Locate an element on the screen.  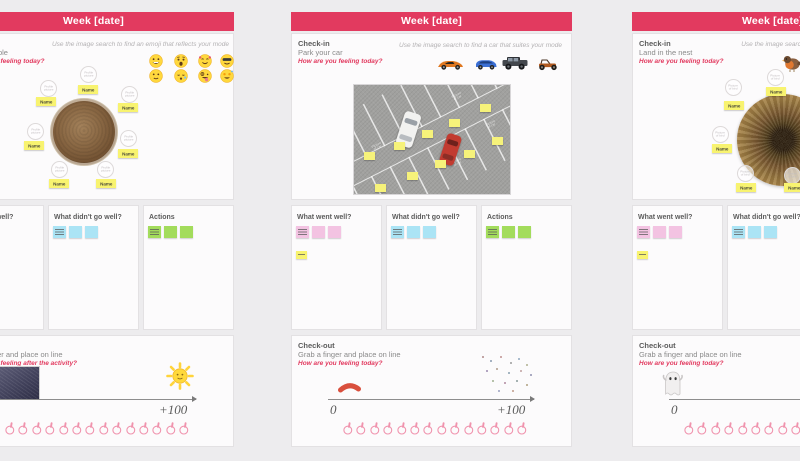
emoji-sunglasses-icon is located at coordinates (227, 61).